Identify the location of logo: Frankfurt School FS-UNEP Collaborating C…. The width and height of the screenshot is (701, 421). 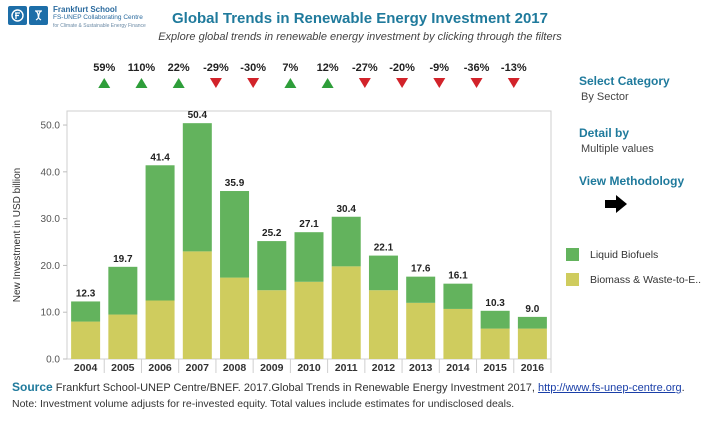
(77, 18).